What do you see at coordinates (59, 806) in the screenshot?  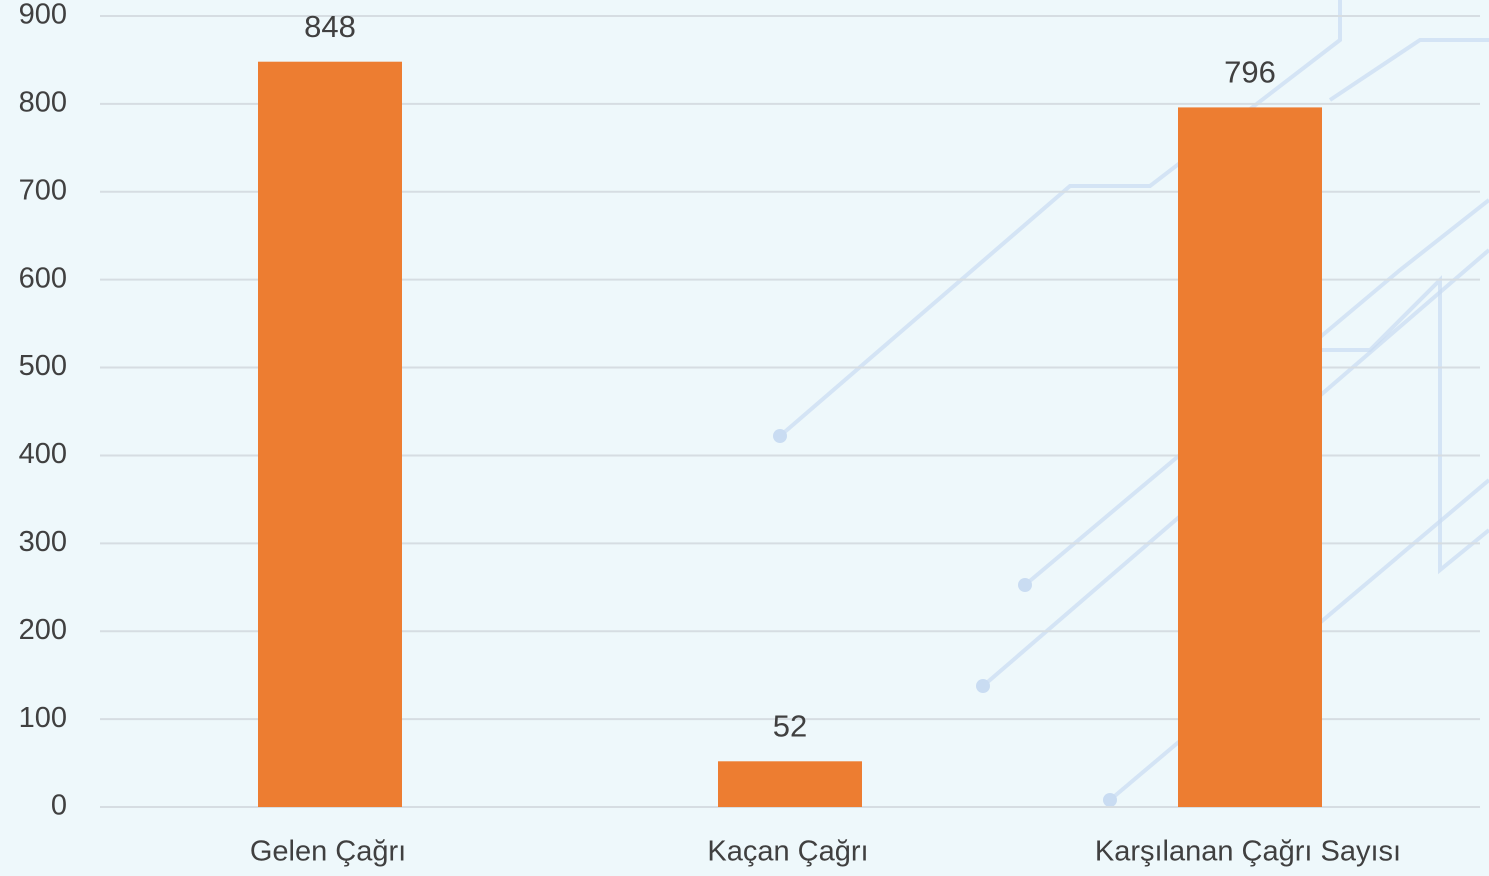 I see `y-tick-label: 0` at bounding box center [59, 806].